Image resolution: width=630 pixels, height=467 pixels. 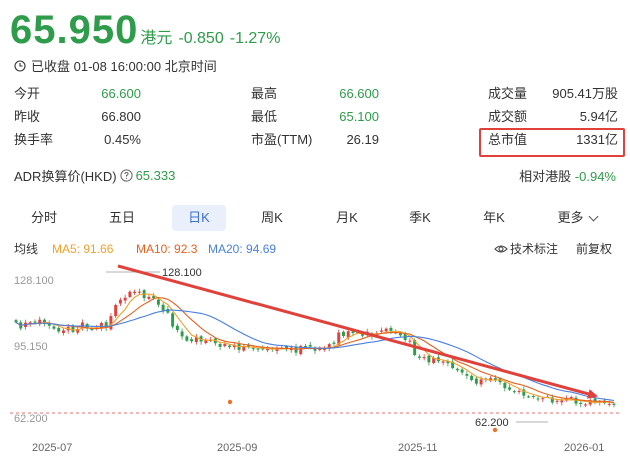 I want to click on high-annotation-label: 128.100, so click(x=182, y=273).